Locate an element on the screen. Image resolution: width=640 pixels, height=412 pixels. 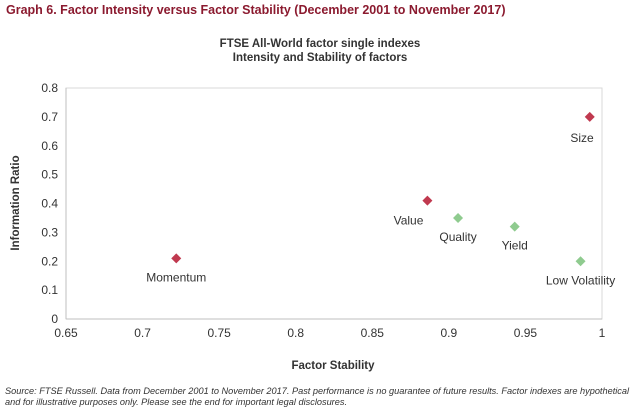
y-axis-ticks: 0 0.1 0.2 0.3 0.4 0.5 0.6 0.7 0.8 is located at coordinates (49, 203).